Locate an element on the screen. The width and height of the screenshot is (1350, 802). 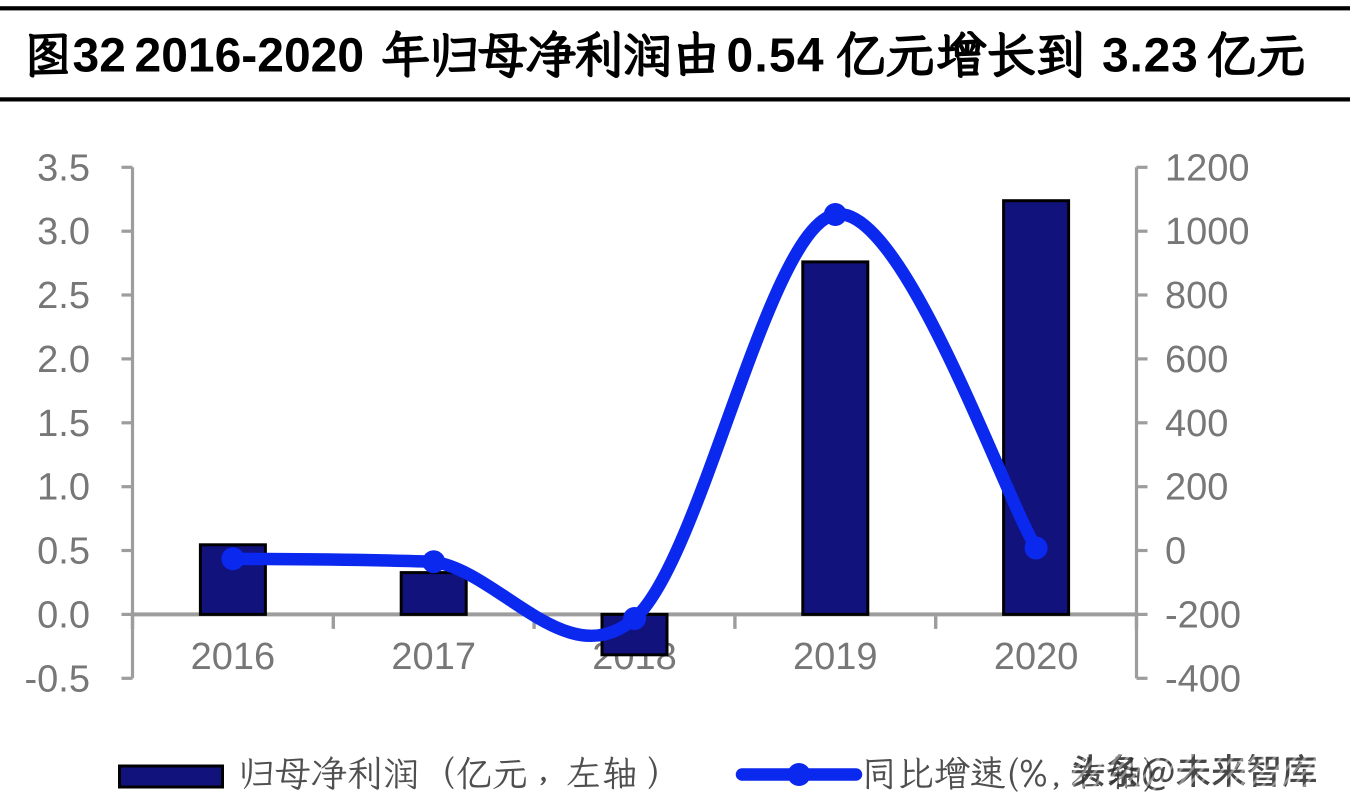
svg-text: 2.5 is located at coordinates (63, 296).